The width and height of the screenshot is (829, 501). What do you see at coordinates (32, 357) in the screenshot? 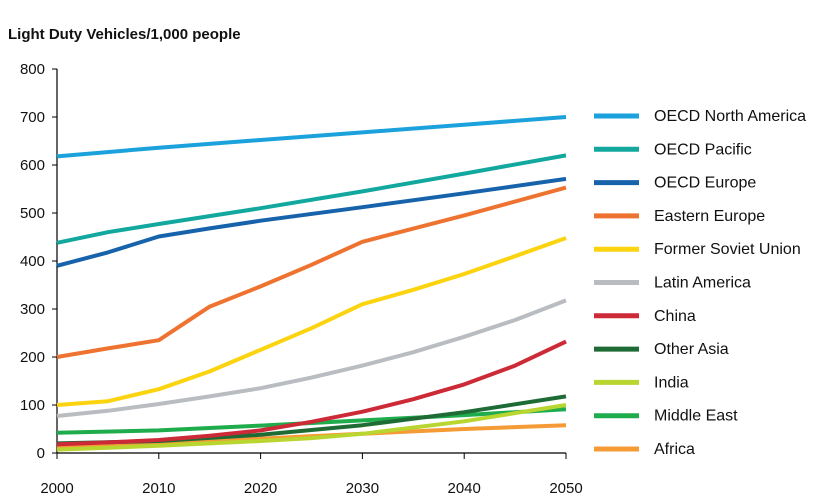
I see `y-tick-label: 200` at bounding box center [32, 357].